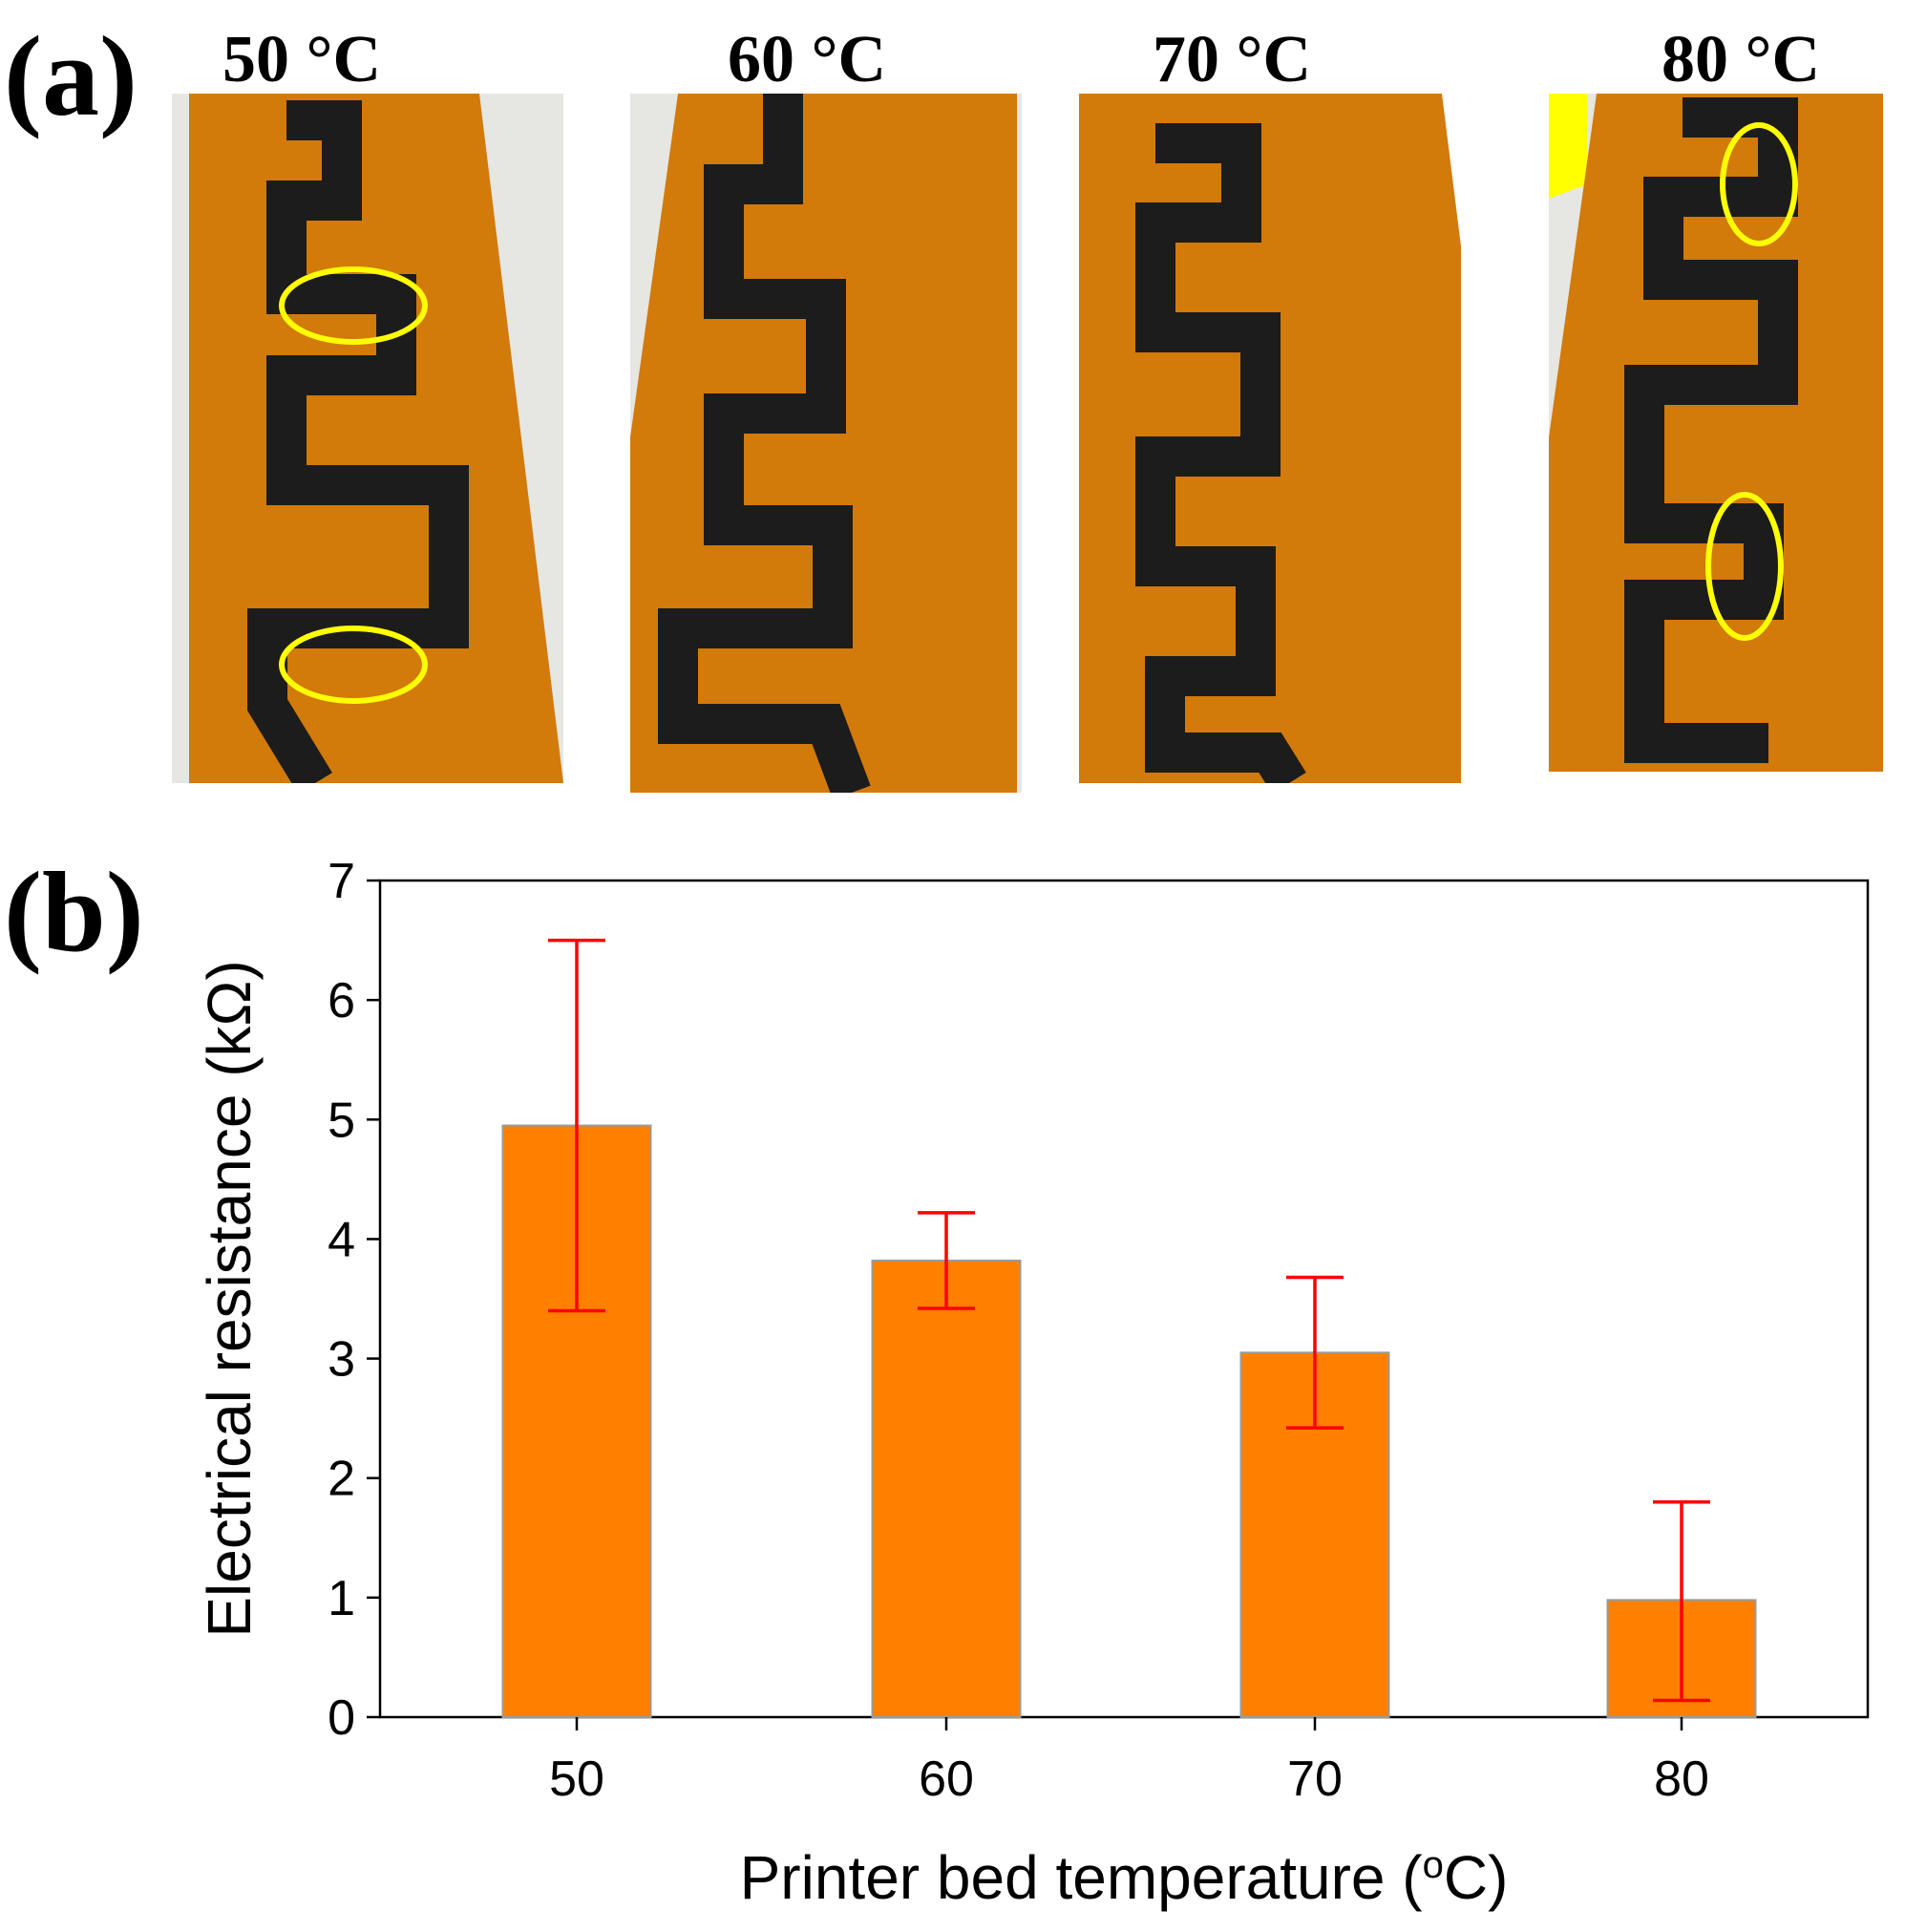 This screenshot has width=1905, height=1932. What do you see at coordinates (341, 1001) in the screenshot?
I see `y-tick-label: 6` at bounding box center [341, 1001].